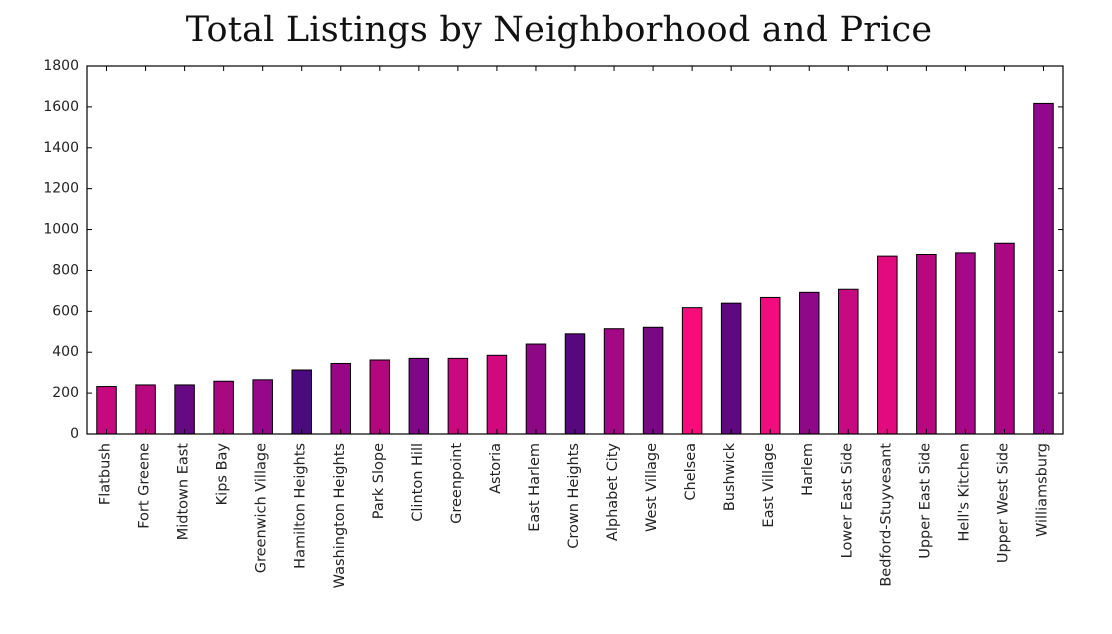 Image resolution: width=1112 pixels, height=634 pixels. I want to click on bar-clinton-hill, so click(419, 396).